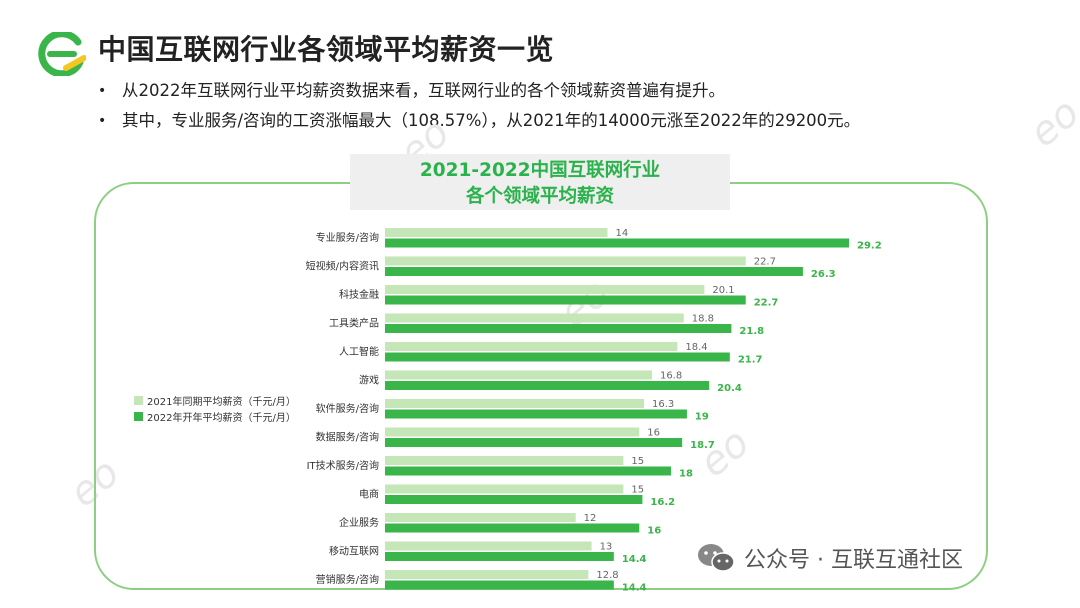  I want to click on value-label-2022: 26.3, so click(823, 274).